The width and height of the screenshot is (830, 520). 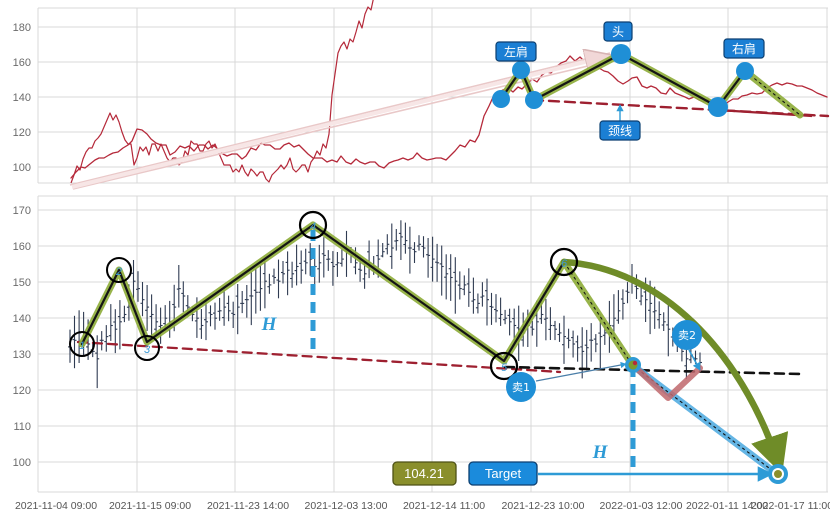 I want to click on x-tick-label: 2021-11-15 09:00, so click(x=150, y=506).